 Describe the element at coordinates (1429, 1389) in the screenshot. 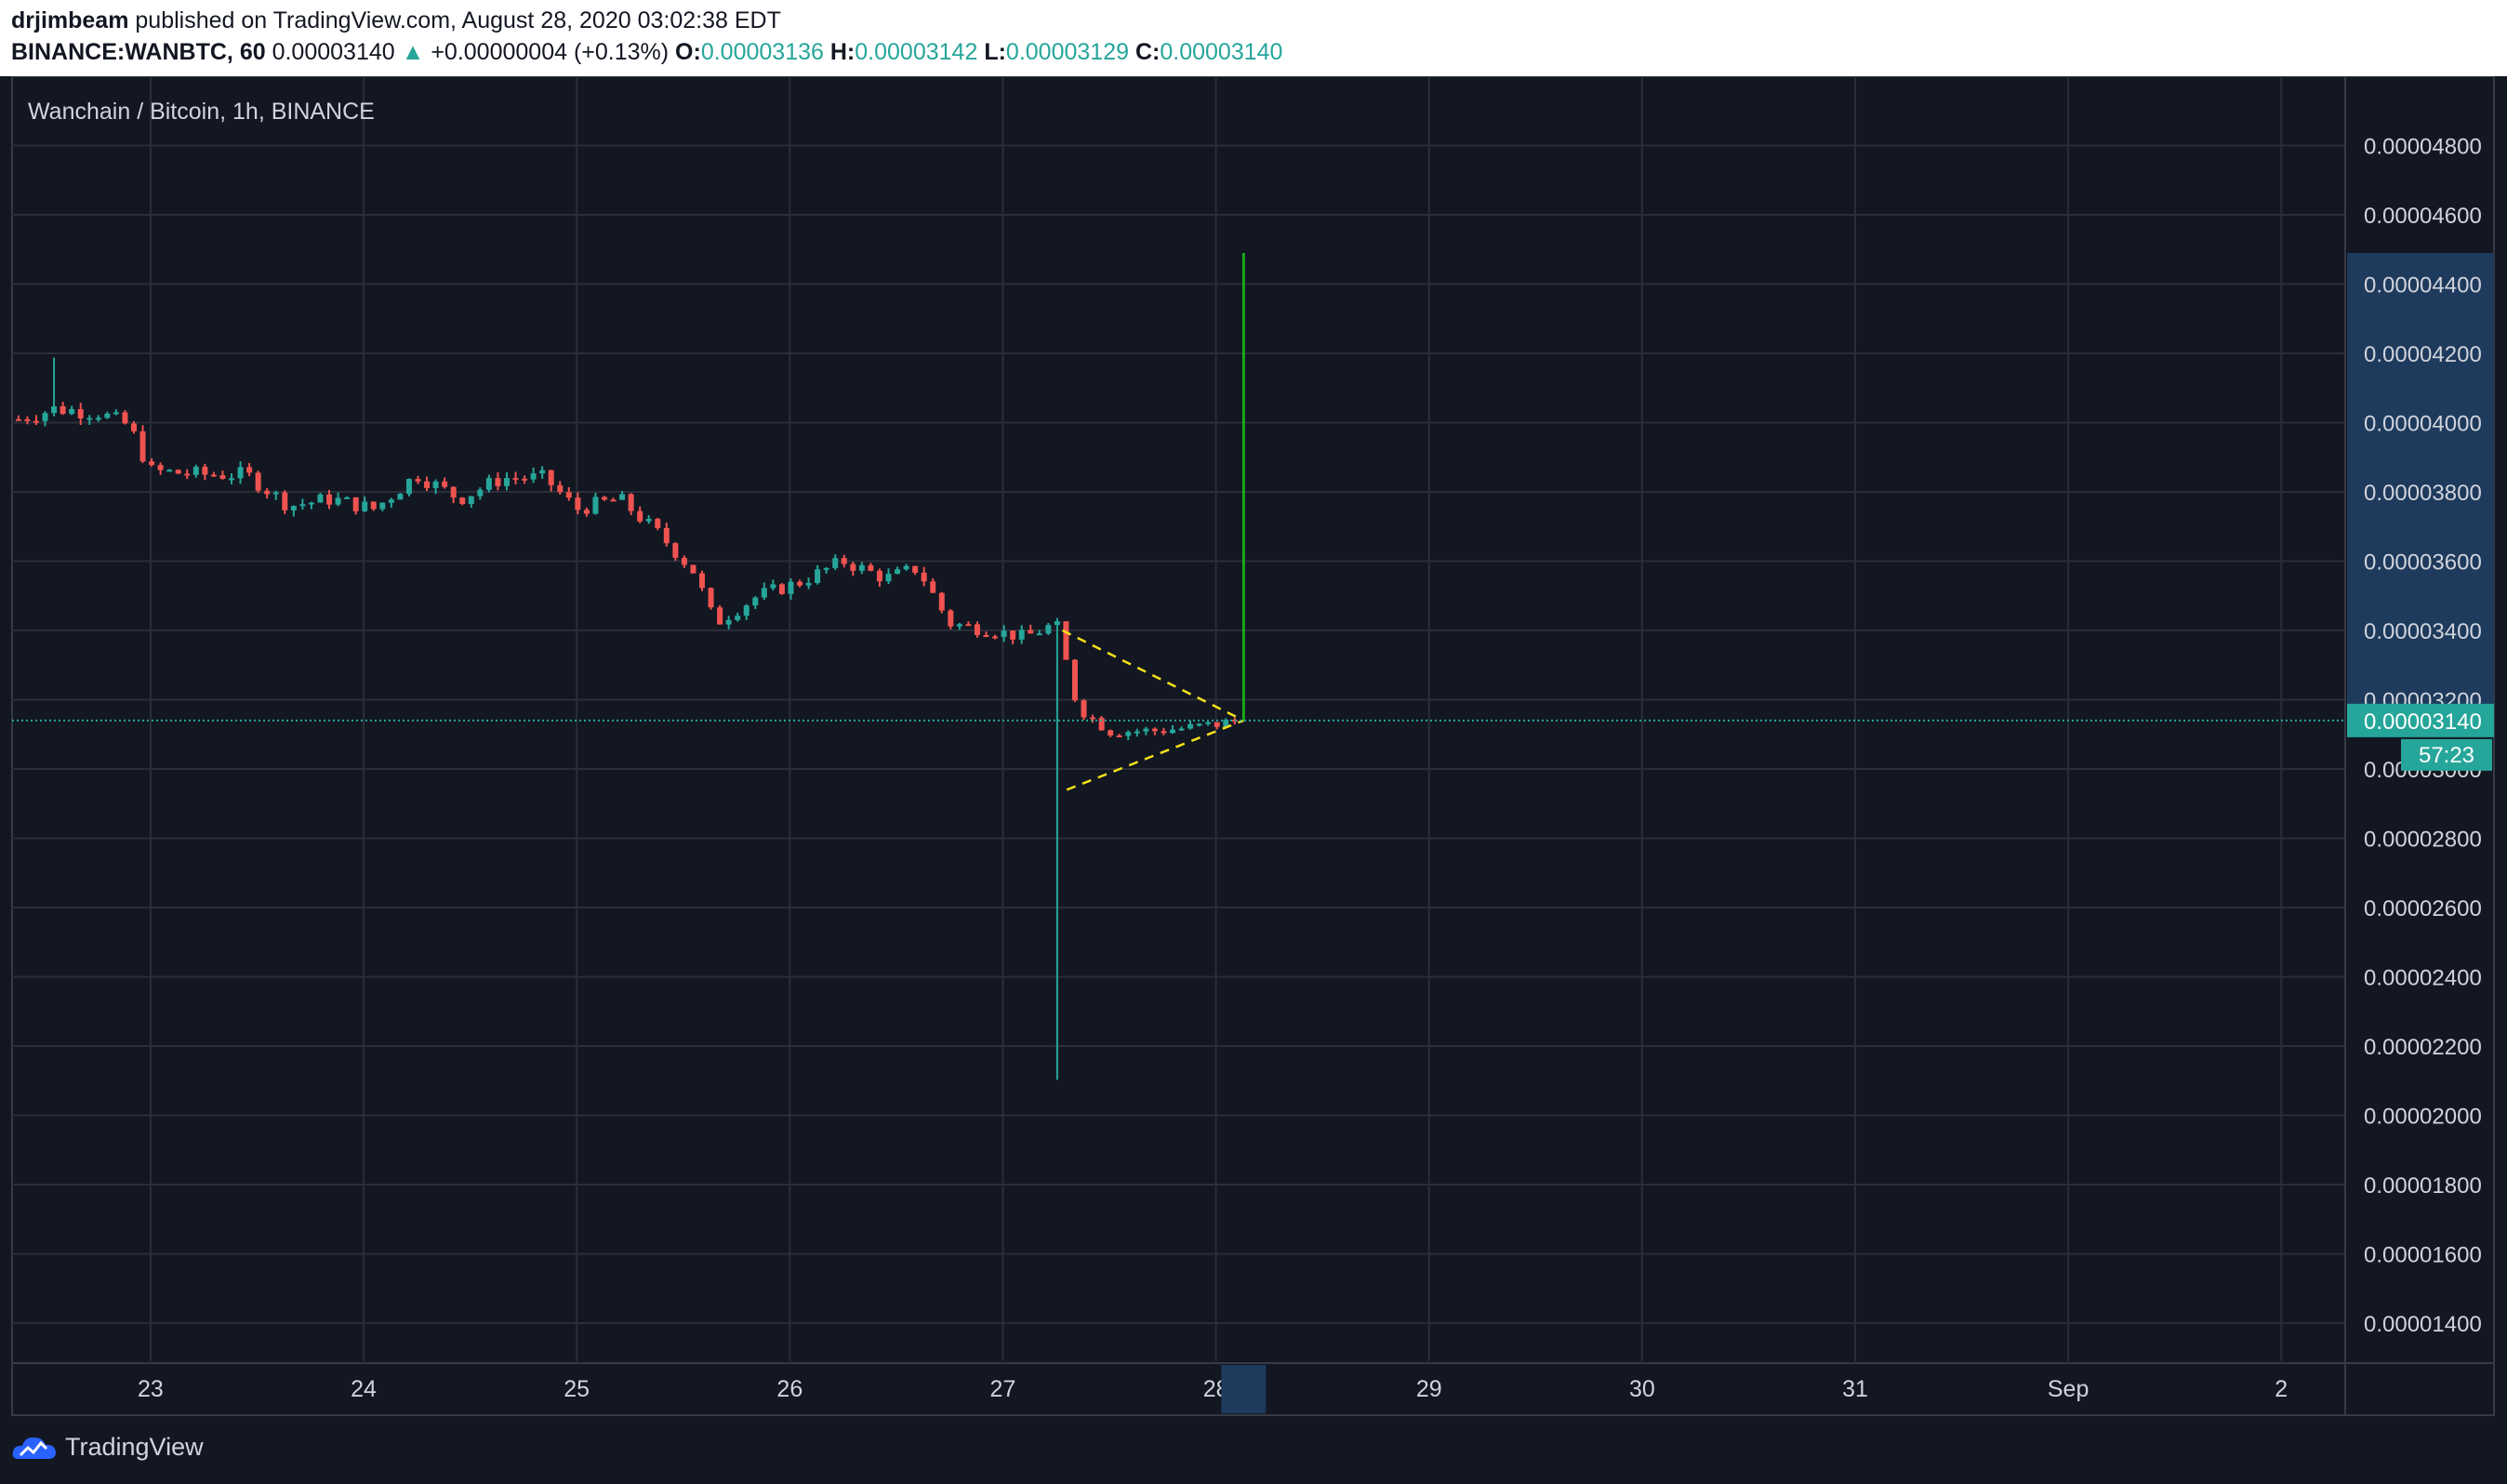

I see `x-tick-label: 29` at that location.